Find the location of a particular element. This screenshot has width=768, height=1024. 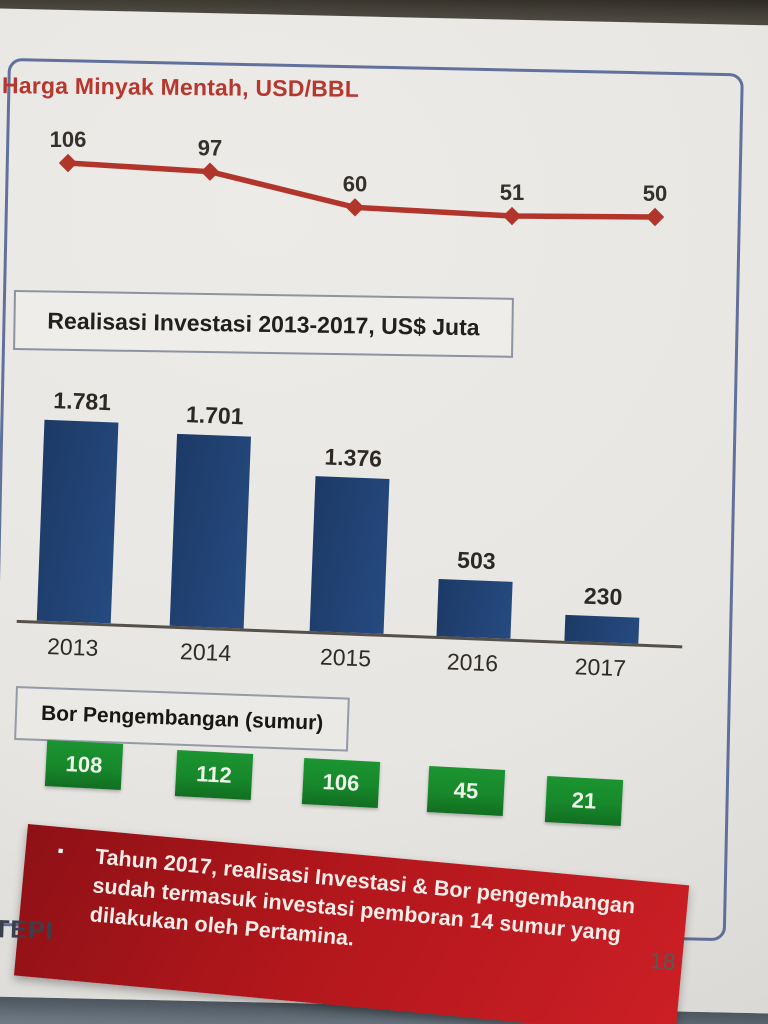

line-value-label: 51 is located at coordinates (512, 192).